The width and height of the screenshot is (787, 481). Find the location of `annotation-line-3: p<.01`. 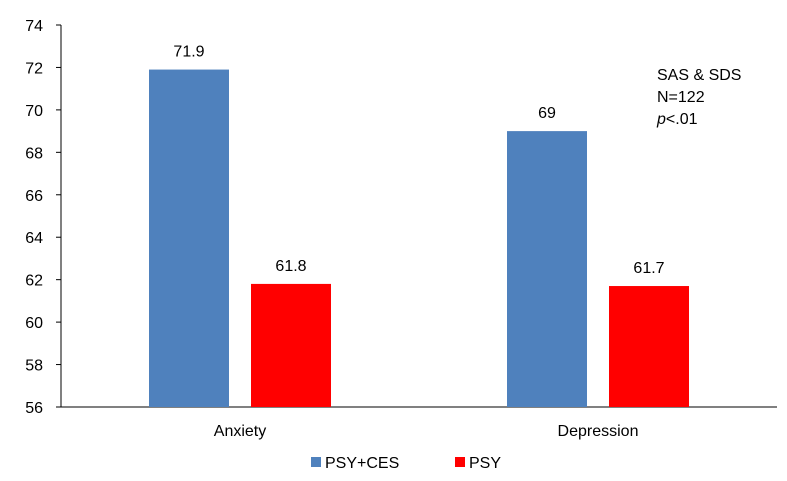

annotation-line-3: p<.01 is located at coordinates (677, 119).